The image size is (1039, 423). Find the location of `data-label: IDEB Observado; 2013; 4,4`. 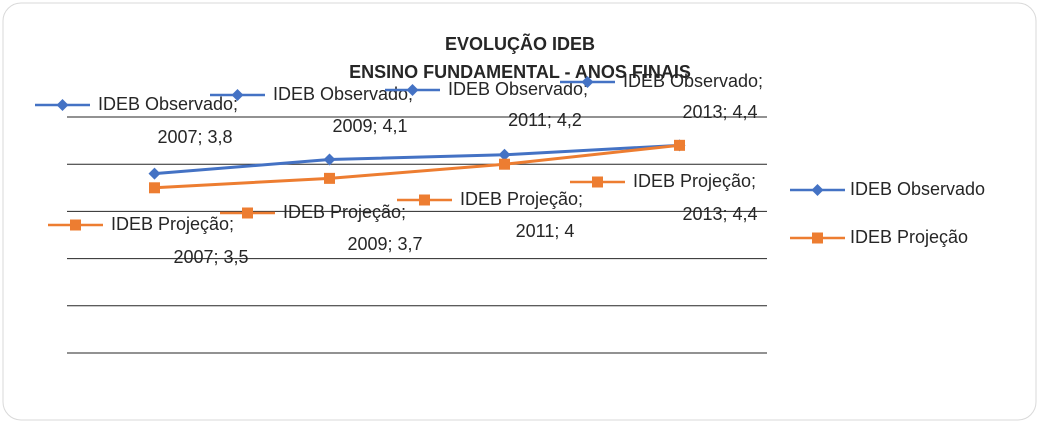

data-label: IDEB Observado; 2013; 4,4 is located at coordinates (693, 96).